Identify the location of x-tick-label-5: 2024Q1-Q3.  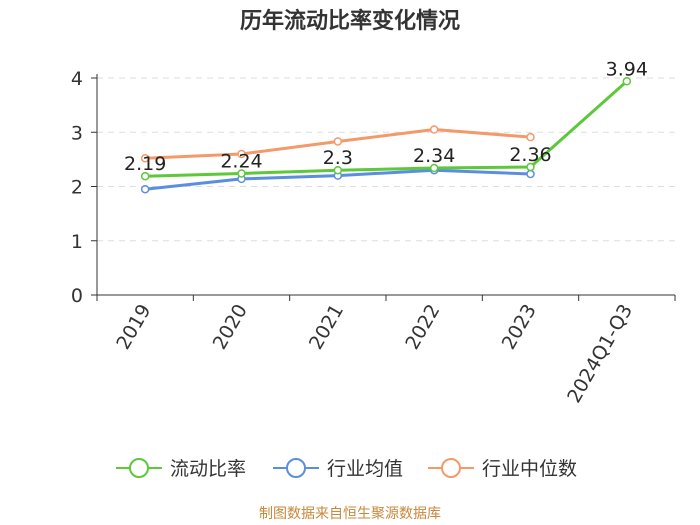
(600, 354).